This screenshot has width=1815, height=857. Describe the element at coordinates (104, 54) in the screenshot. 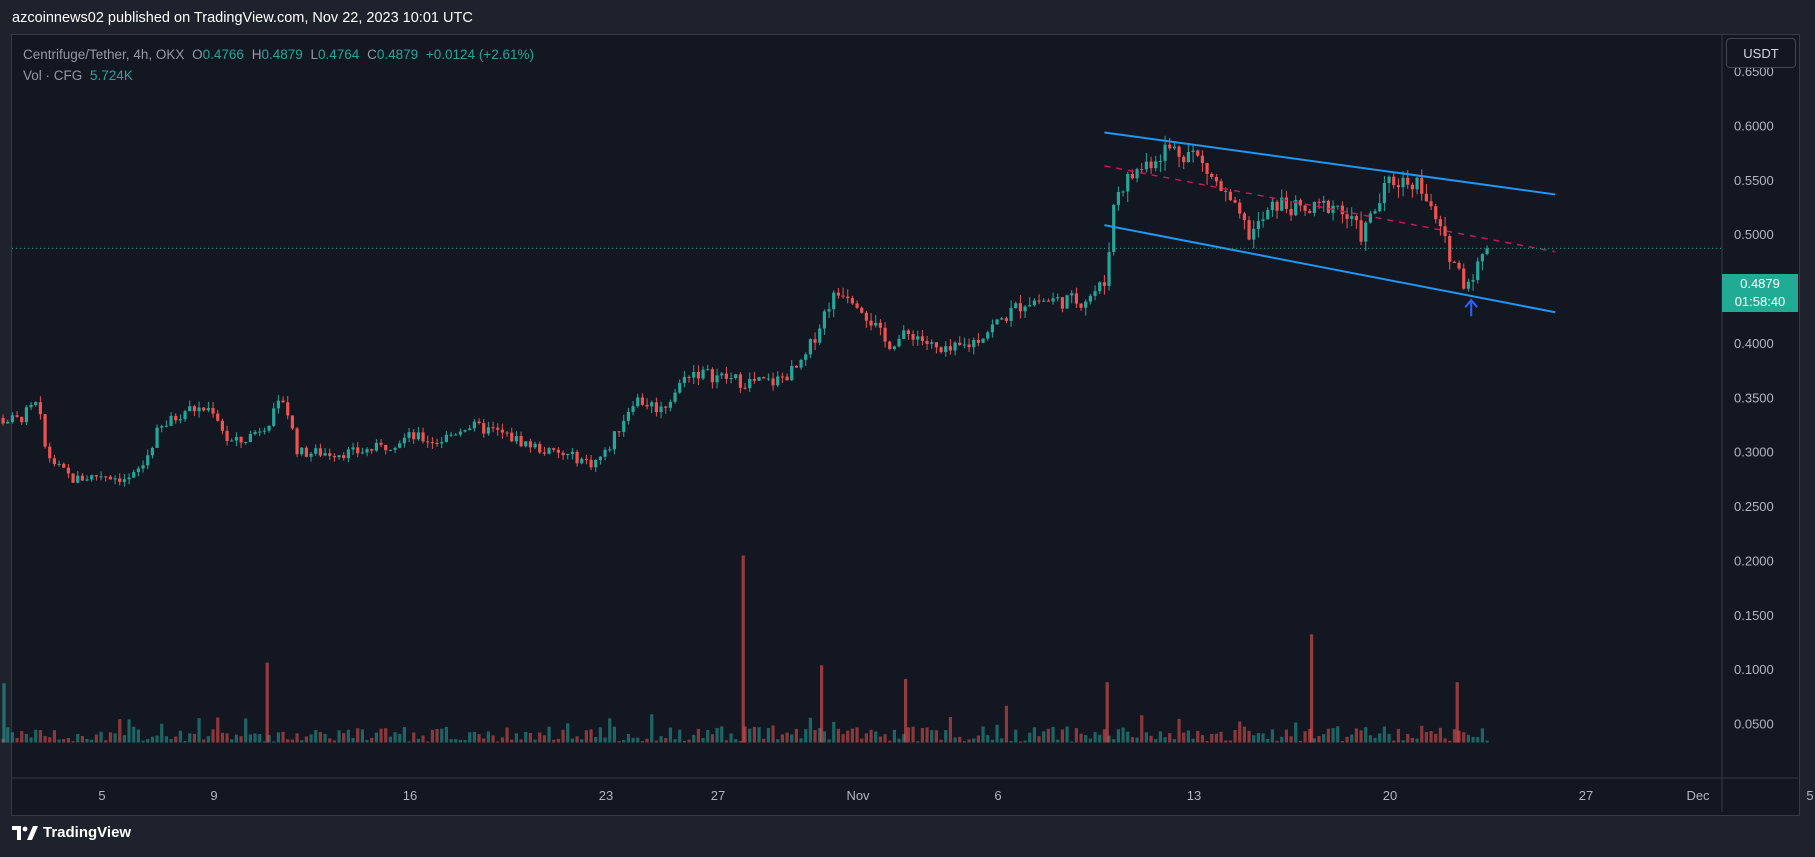

I see `symbol-label: Centrifuge/Tether, 4h, OKX` at that location.